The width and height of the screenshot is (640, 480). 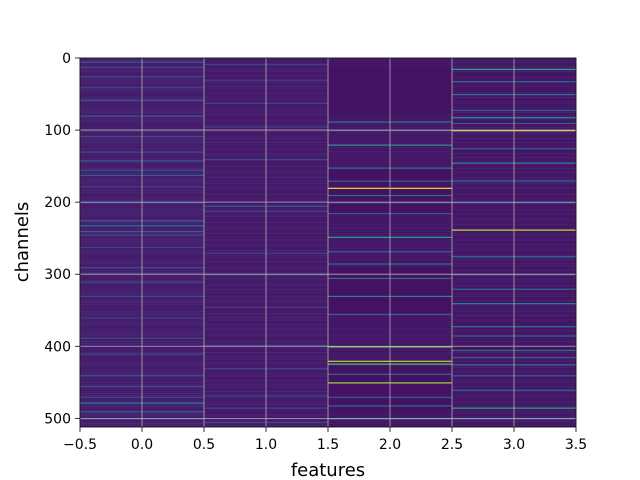 What do you see at coordinates (57, 419) in the screenshot?
I see `y-tick-label: 500` at bounding box center [57, 419].